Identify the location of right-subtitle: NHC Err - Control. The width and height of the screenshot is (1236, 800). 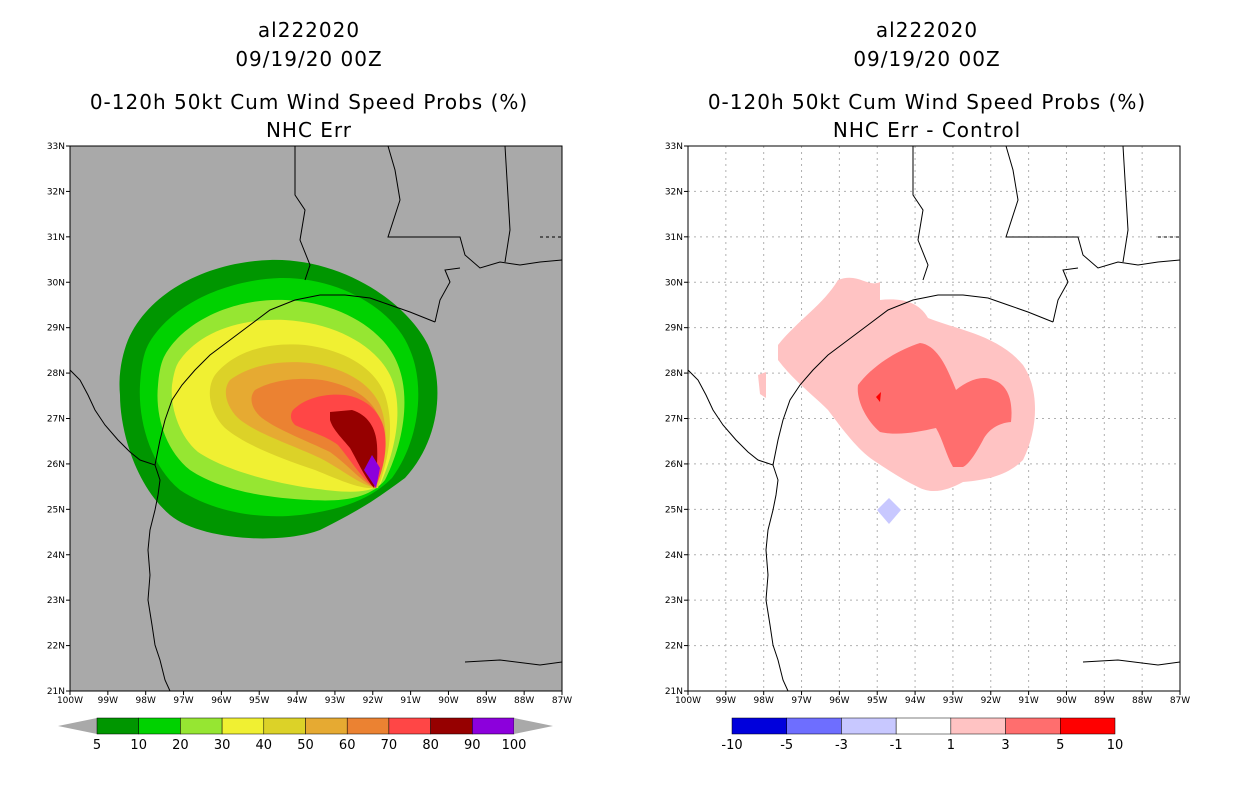
(927, 130).